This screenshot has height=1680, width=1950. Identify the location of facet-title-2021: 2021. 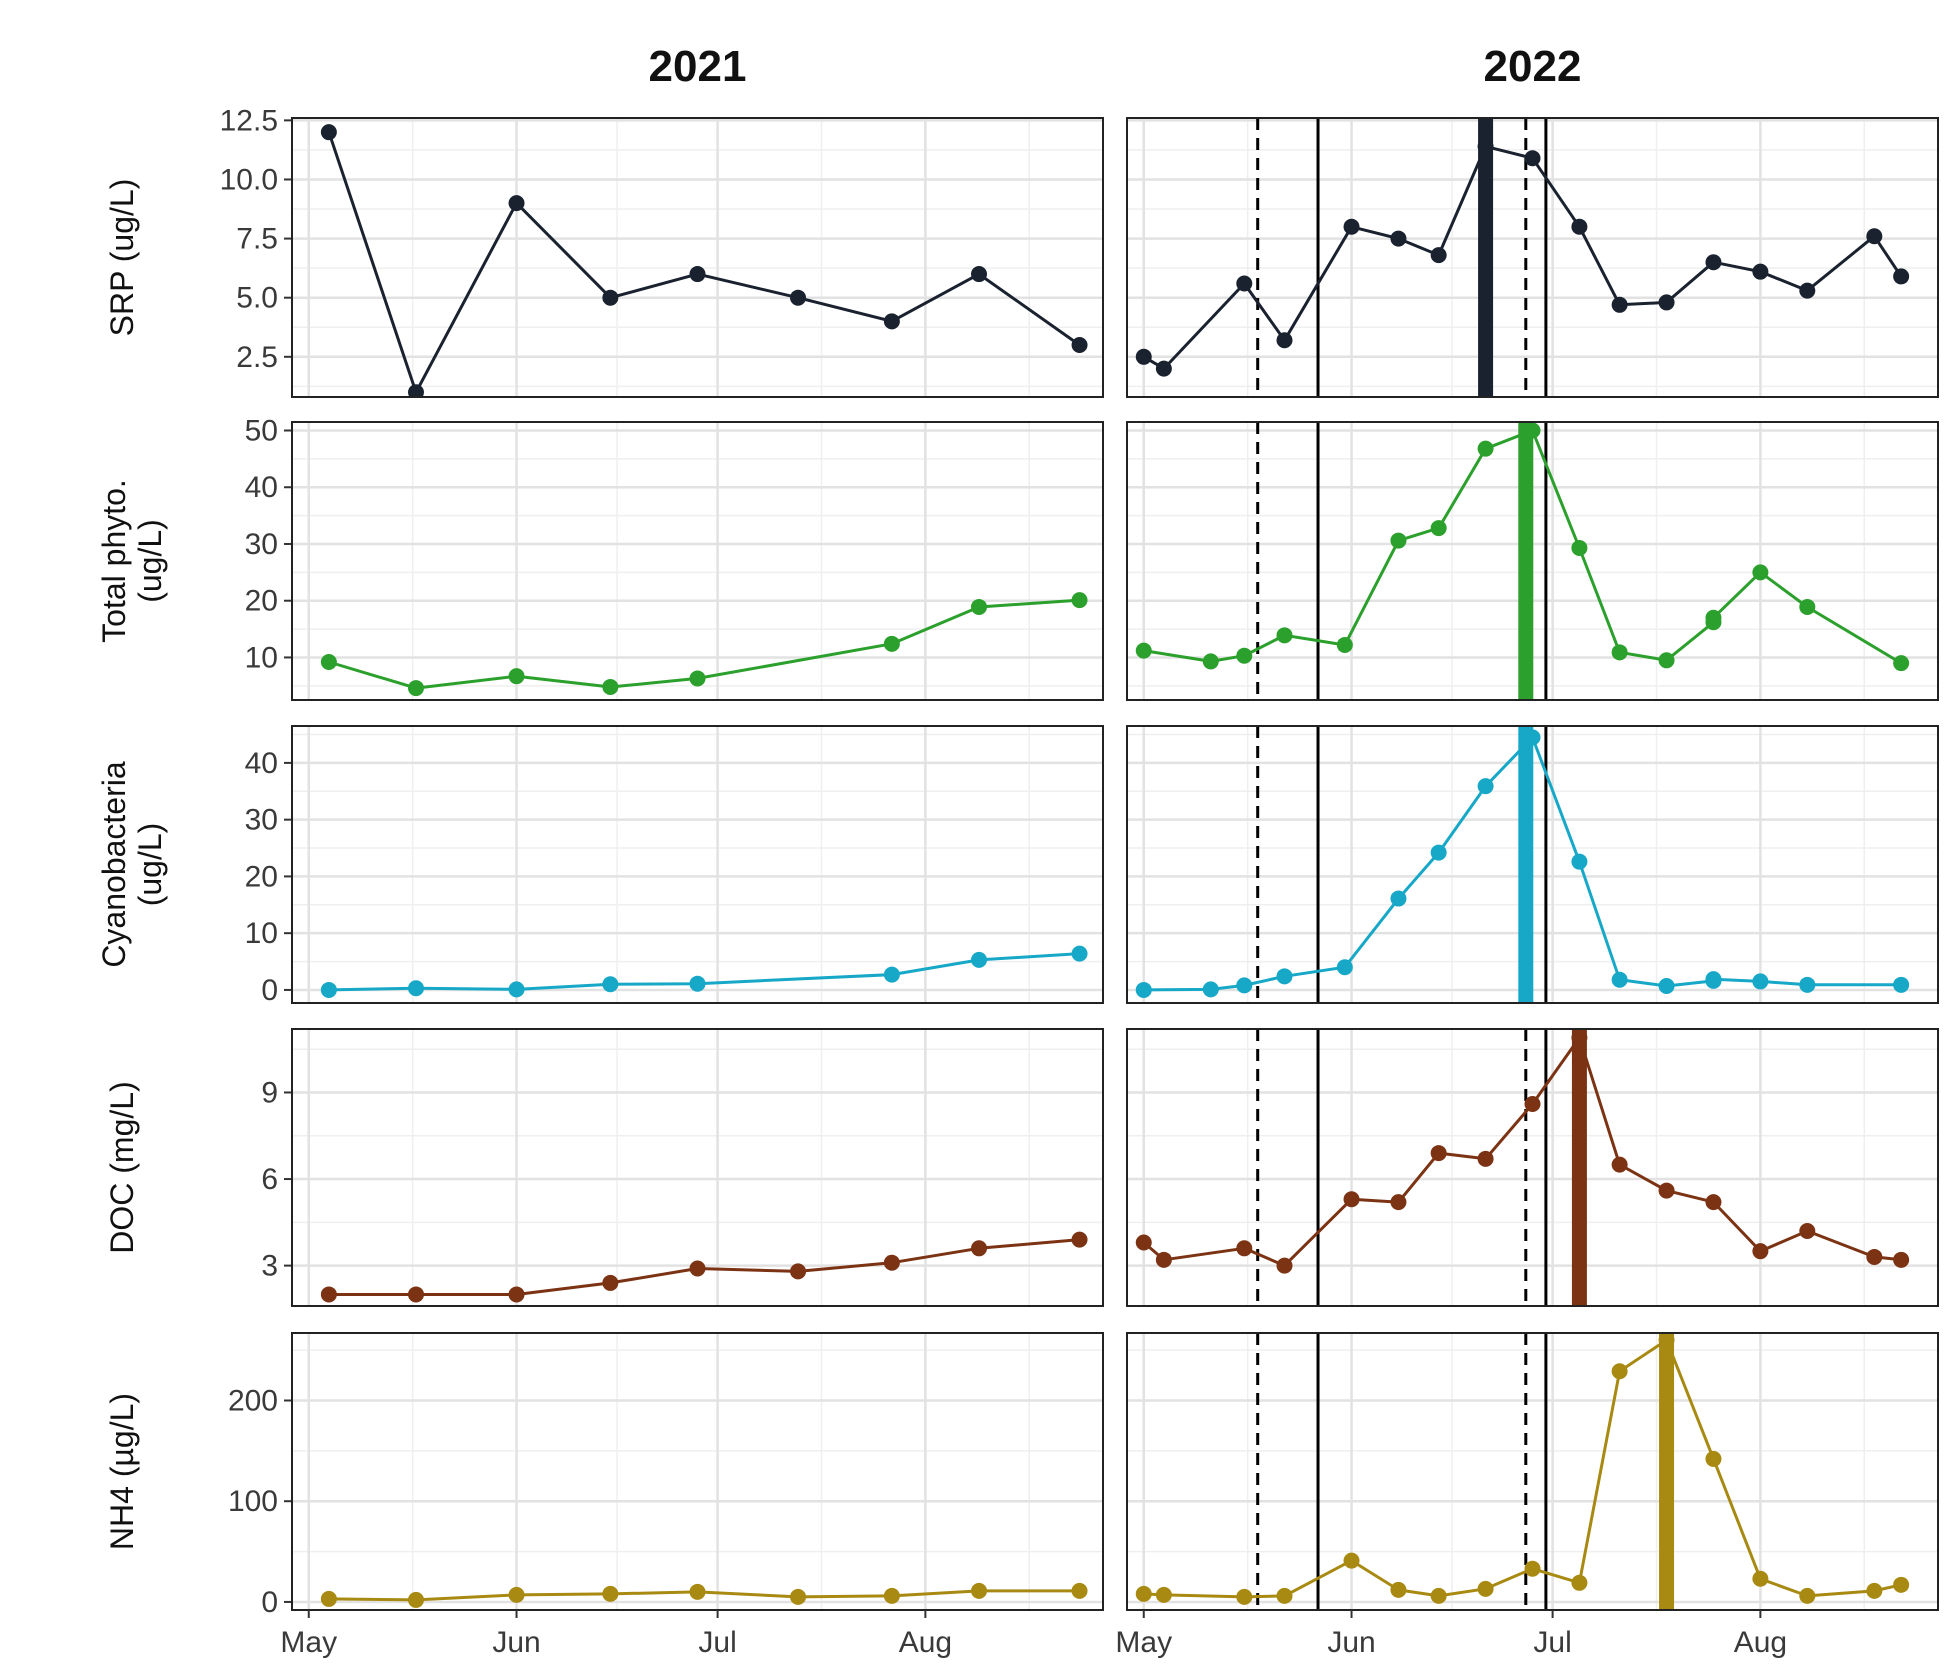
(698, 66).